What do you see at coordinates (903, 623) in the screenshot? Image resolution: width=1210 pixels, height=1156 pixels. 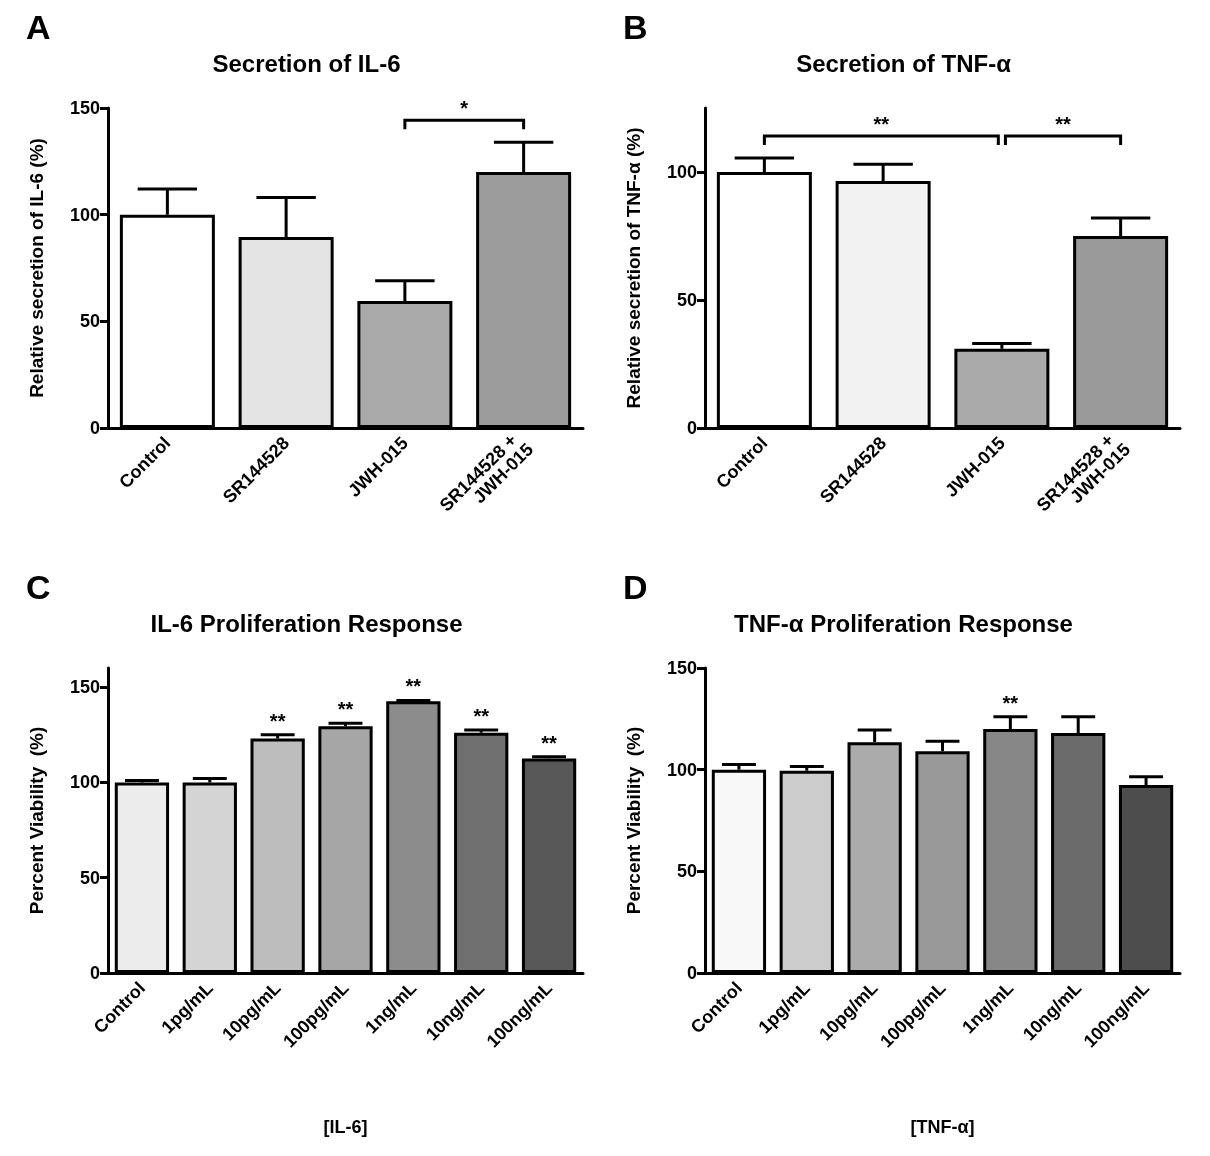 I see `chart-title: TNF-α Proliferation Response` at bounding box center [903, 623].